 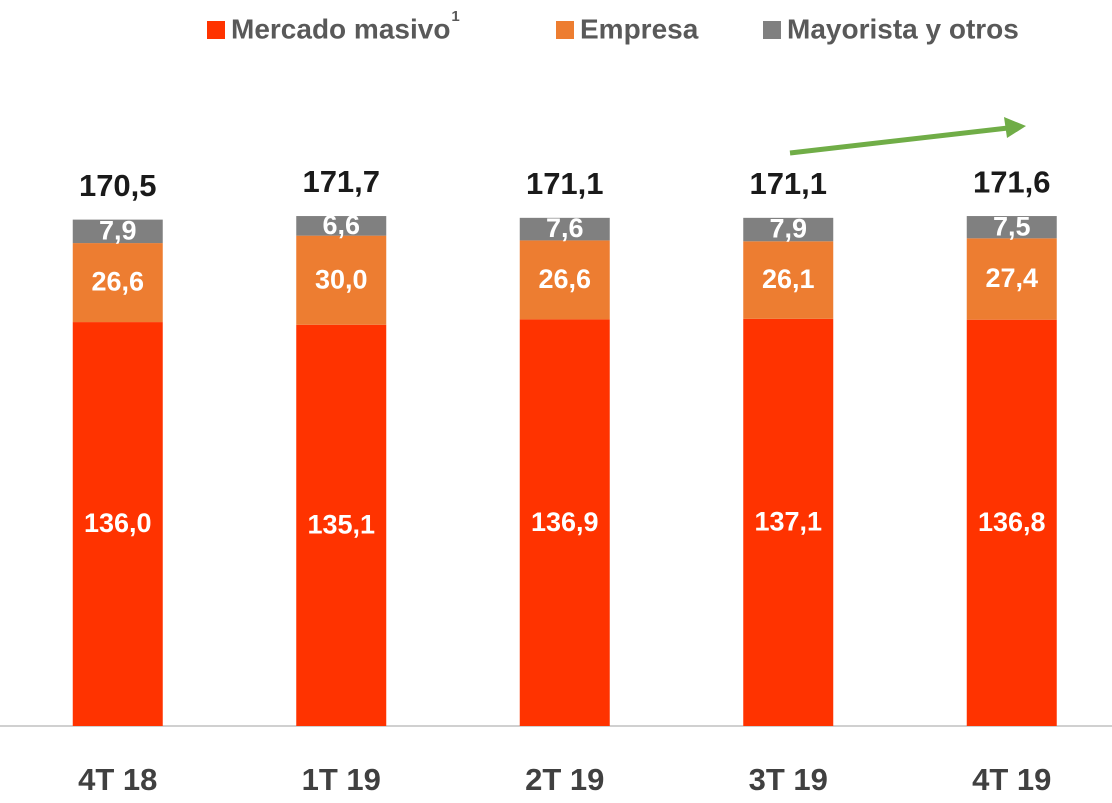 I want to click on value-label: 137,1, so click(x=788, y=522).